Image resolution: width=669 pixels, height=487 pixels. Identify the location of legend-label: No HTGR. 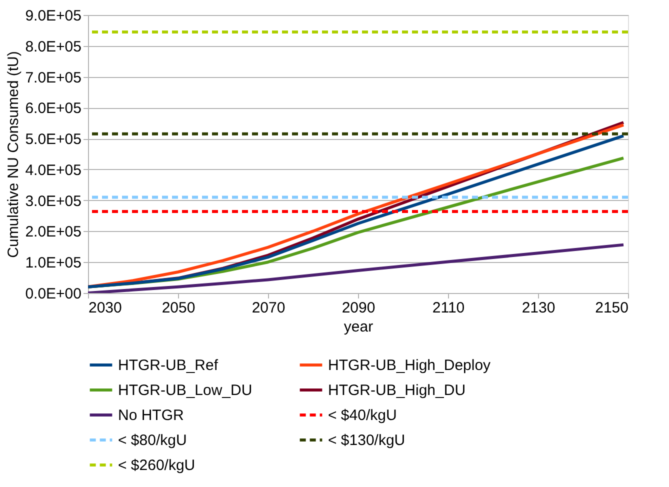
(151, 415).